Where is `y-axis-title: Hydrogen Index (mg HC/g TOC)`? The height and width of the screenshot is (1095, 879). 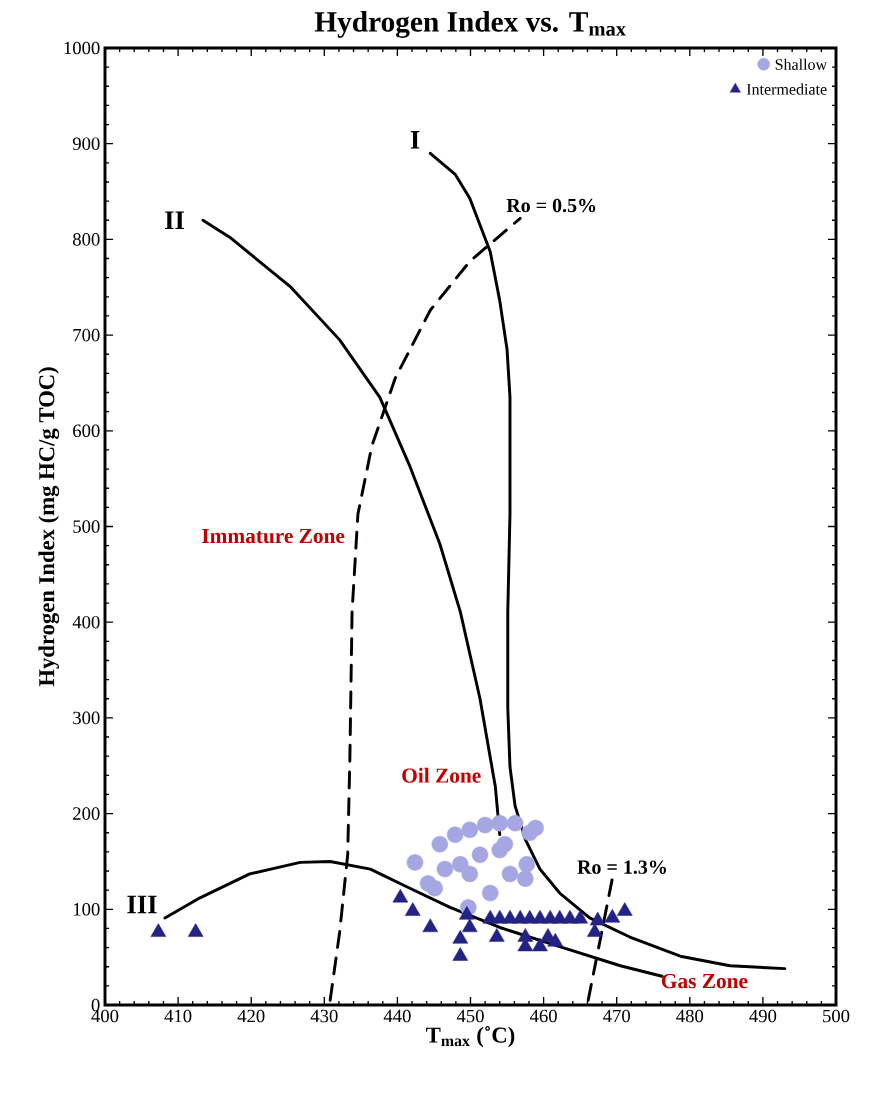
y-axis-title: Hydrogen Index (mg HC/g TOC) is located at coordinates (49, 527).